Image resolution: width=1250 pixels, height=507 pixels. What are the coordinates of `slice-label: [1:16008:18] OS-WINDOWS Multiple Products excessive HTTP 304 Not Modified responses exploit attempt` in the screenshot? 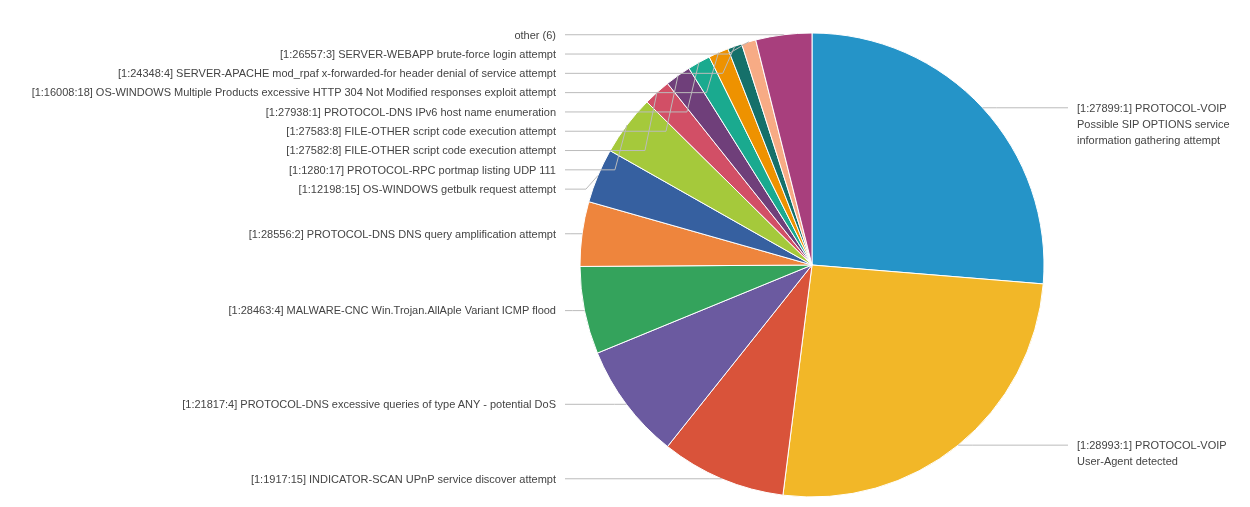 It's located at (293, 92).